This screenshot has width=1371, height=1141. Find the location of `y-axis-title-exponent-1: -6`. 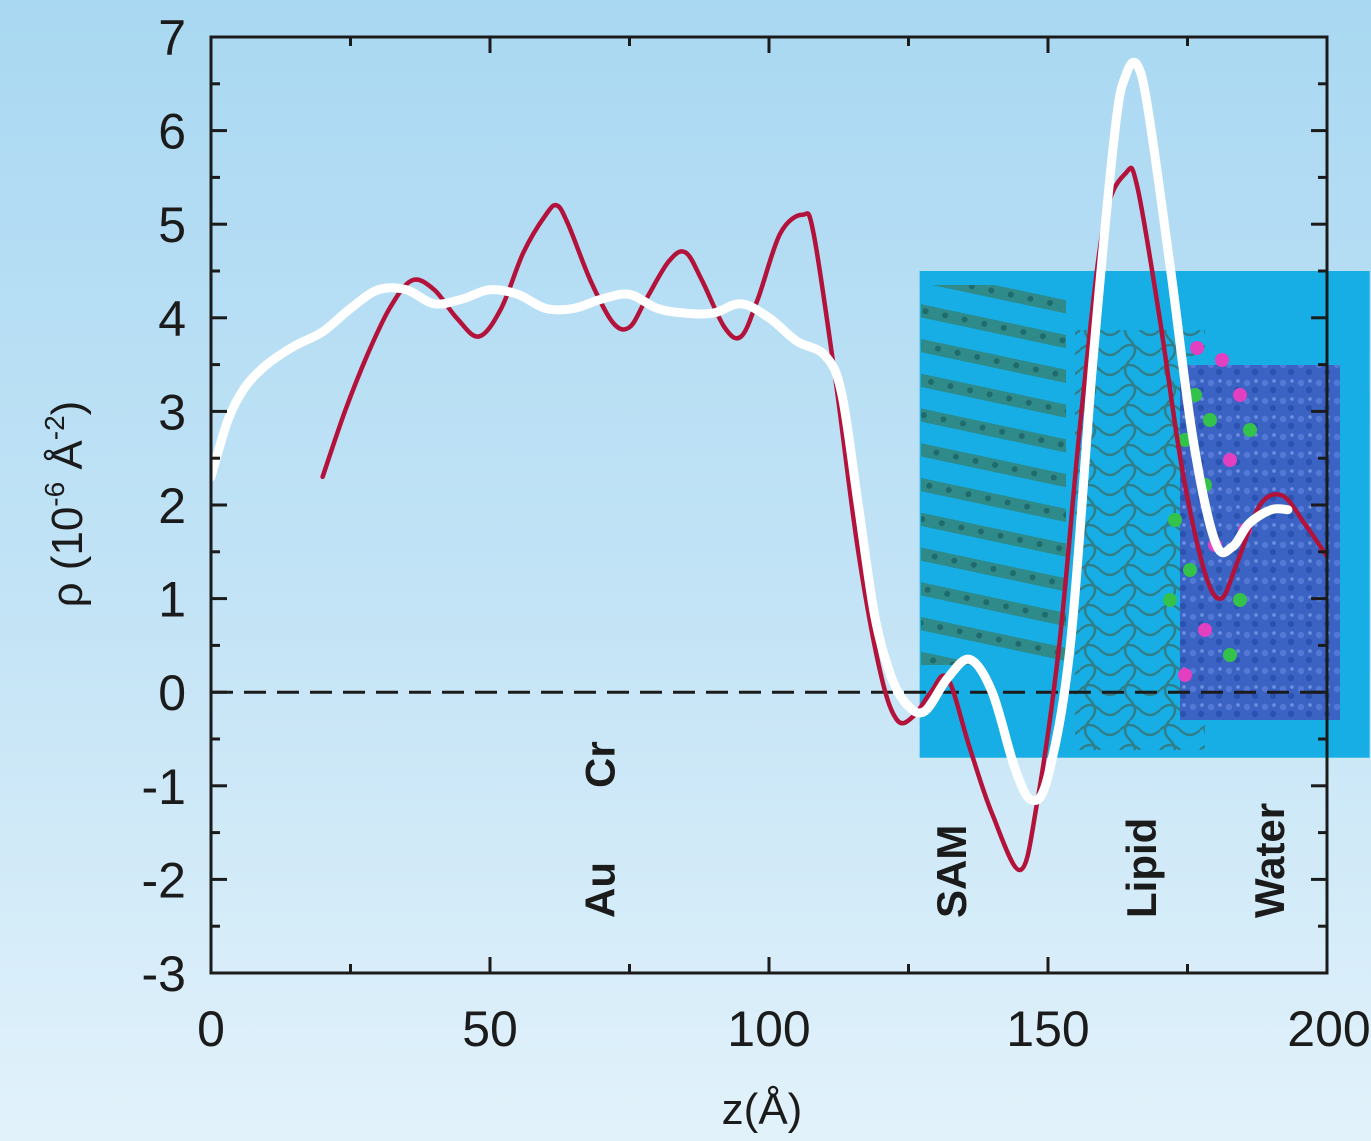

y-axis-title-exponent-1: -6 is located at coordinates (54, 494).